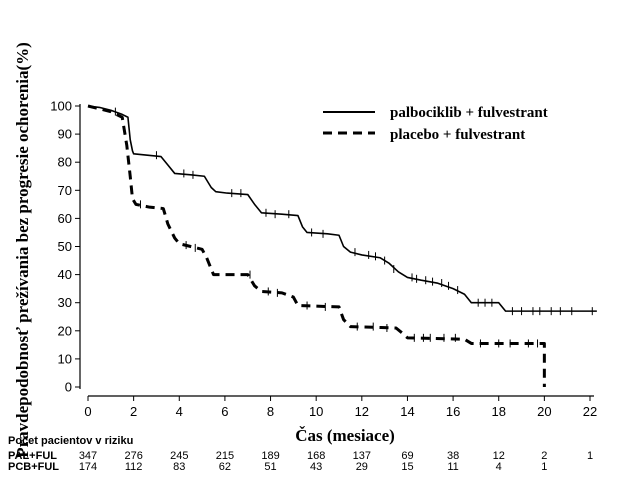 This screenshot has width=624, height=482. What do you see at coordinates (65, 190) in the screenshot?
I see `y-tick-label: 70` at bounding box center [65, 190].